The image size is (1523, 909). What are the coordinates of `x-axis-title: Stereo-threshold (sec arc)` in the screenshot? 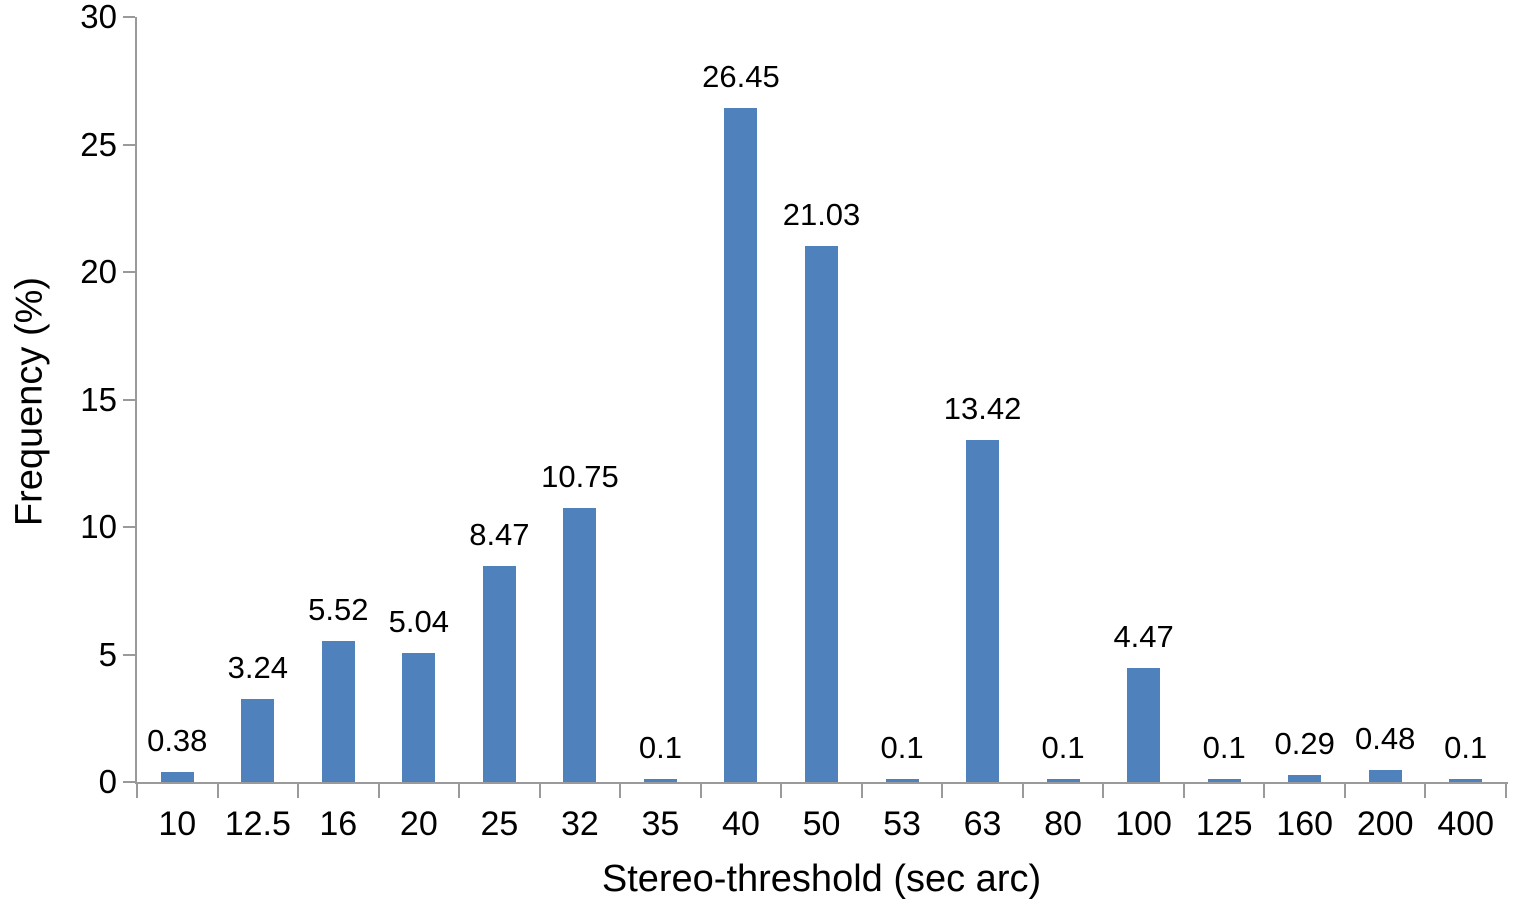 It's located at (821, 879).